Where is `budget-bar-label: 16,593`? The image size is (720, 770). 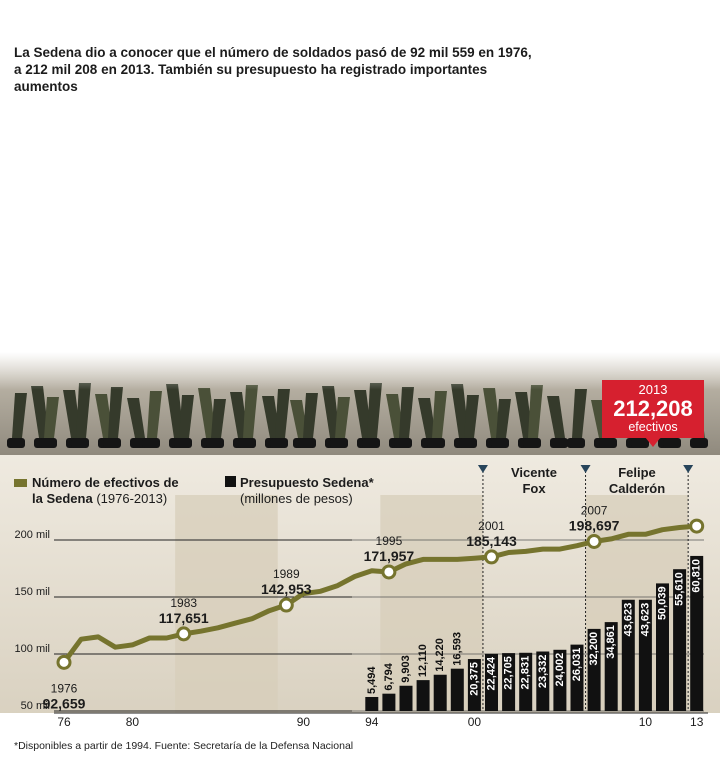
budget-bar-label: 16,593 is located at coordinates (457, 649).